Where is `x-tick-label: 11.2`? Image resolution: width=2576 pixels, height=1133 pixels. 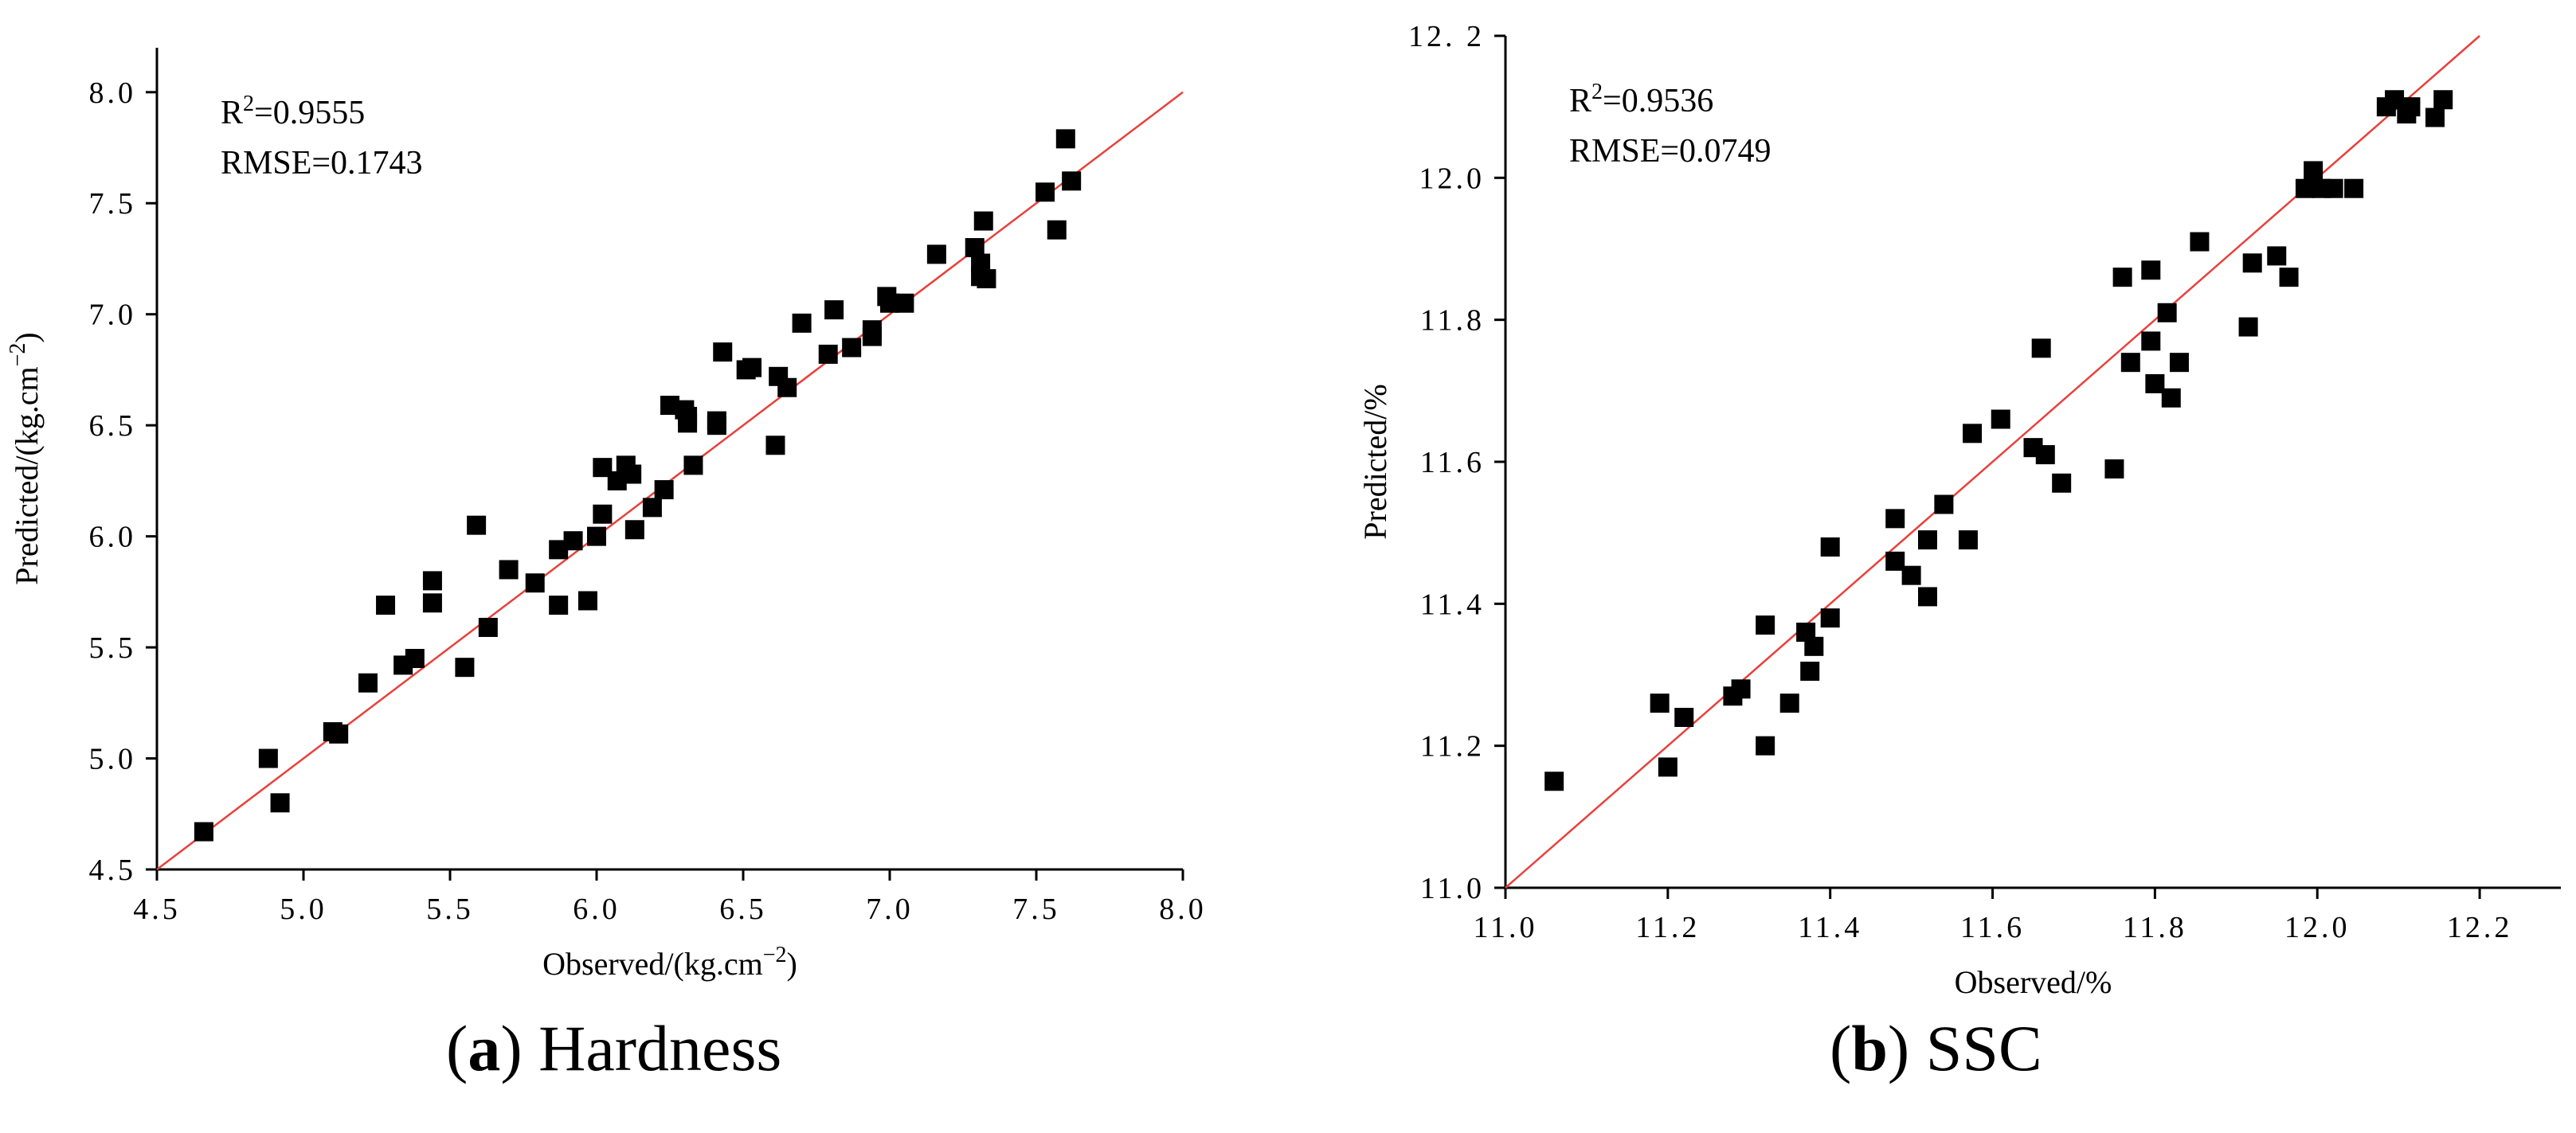 x-tick-label: 11.2 is located at coordinates (1667, 927).